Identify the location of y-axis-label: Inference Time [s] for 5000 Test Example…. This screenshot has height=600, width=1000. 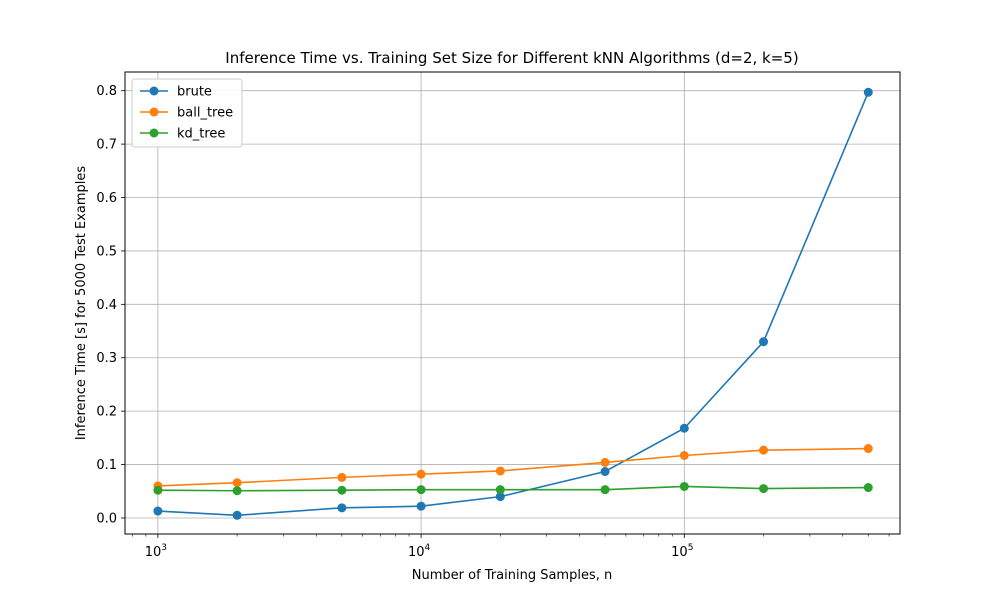
(81, 303).